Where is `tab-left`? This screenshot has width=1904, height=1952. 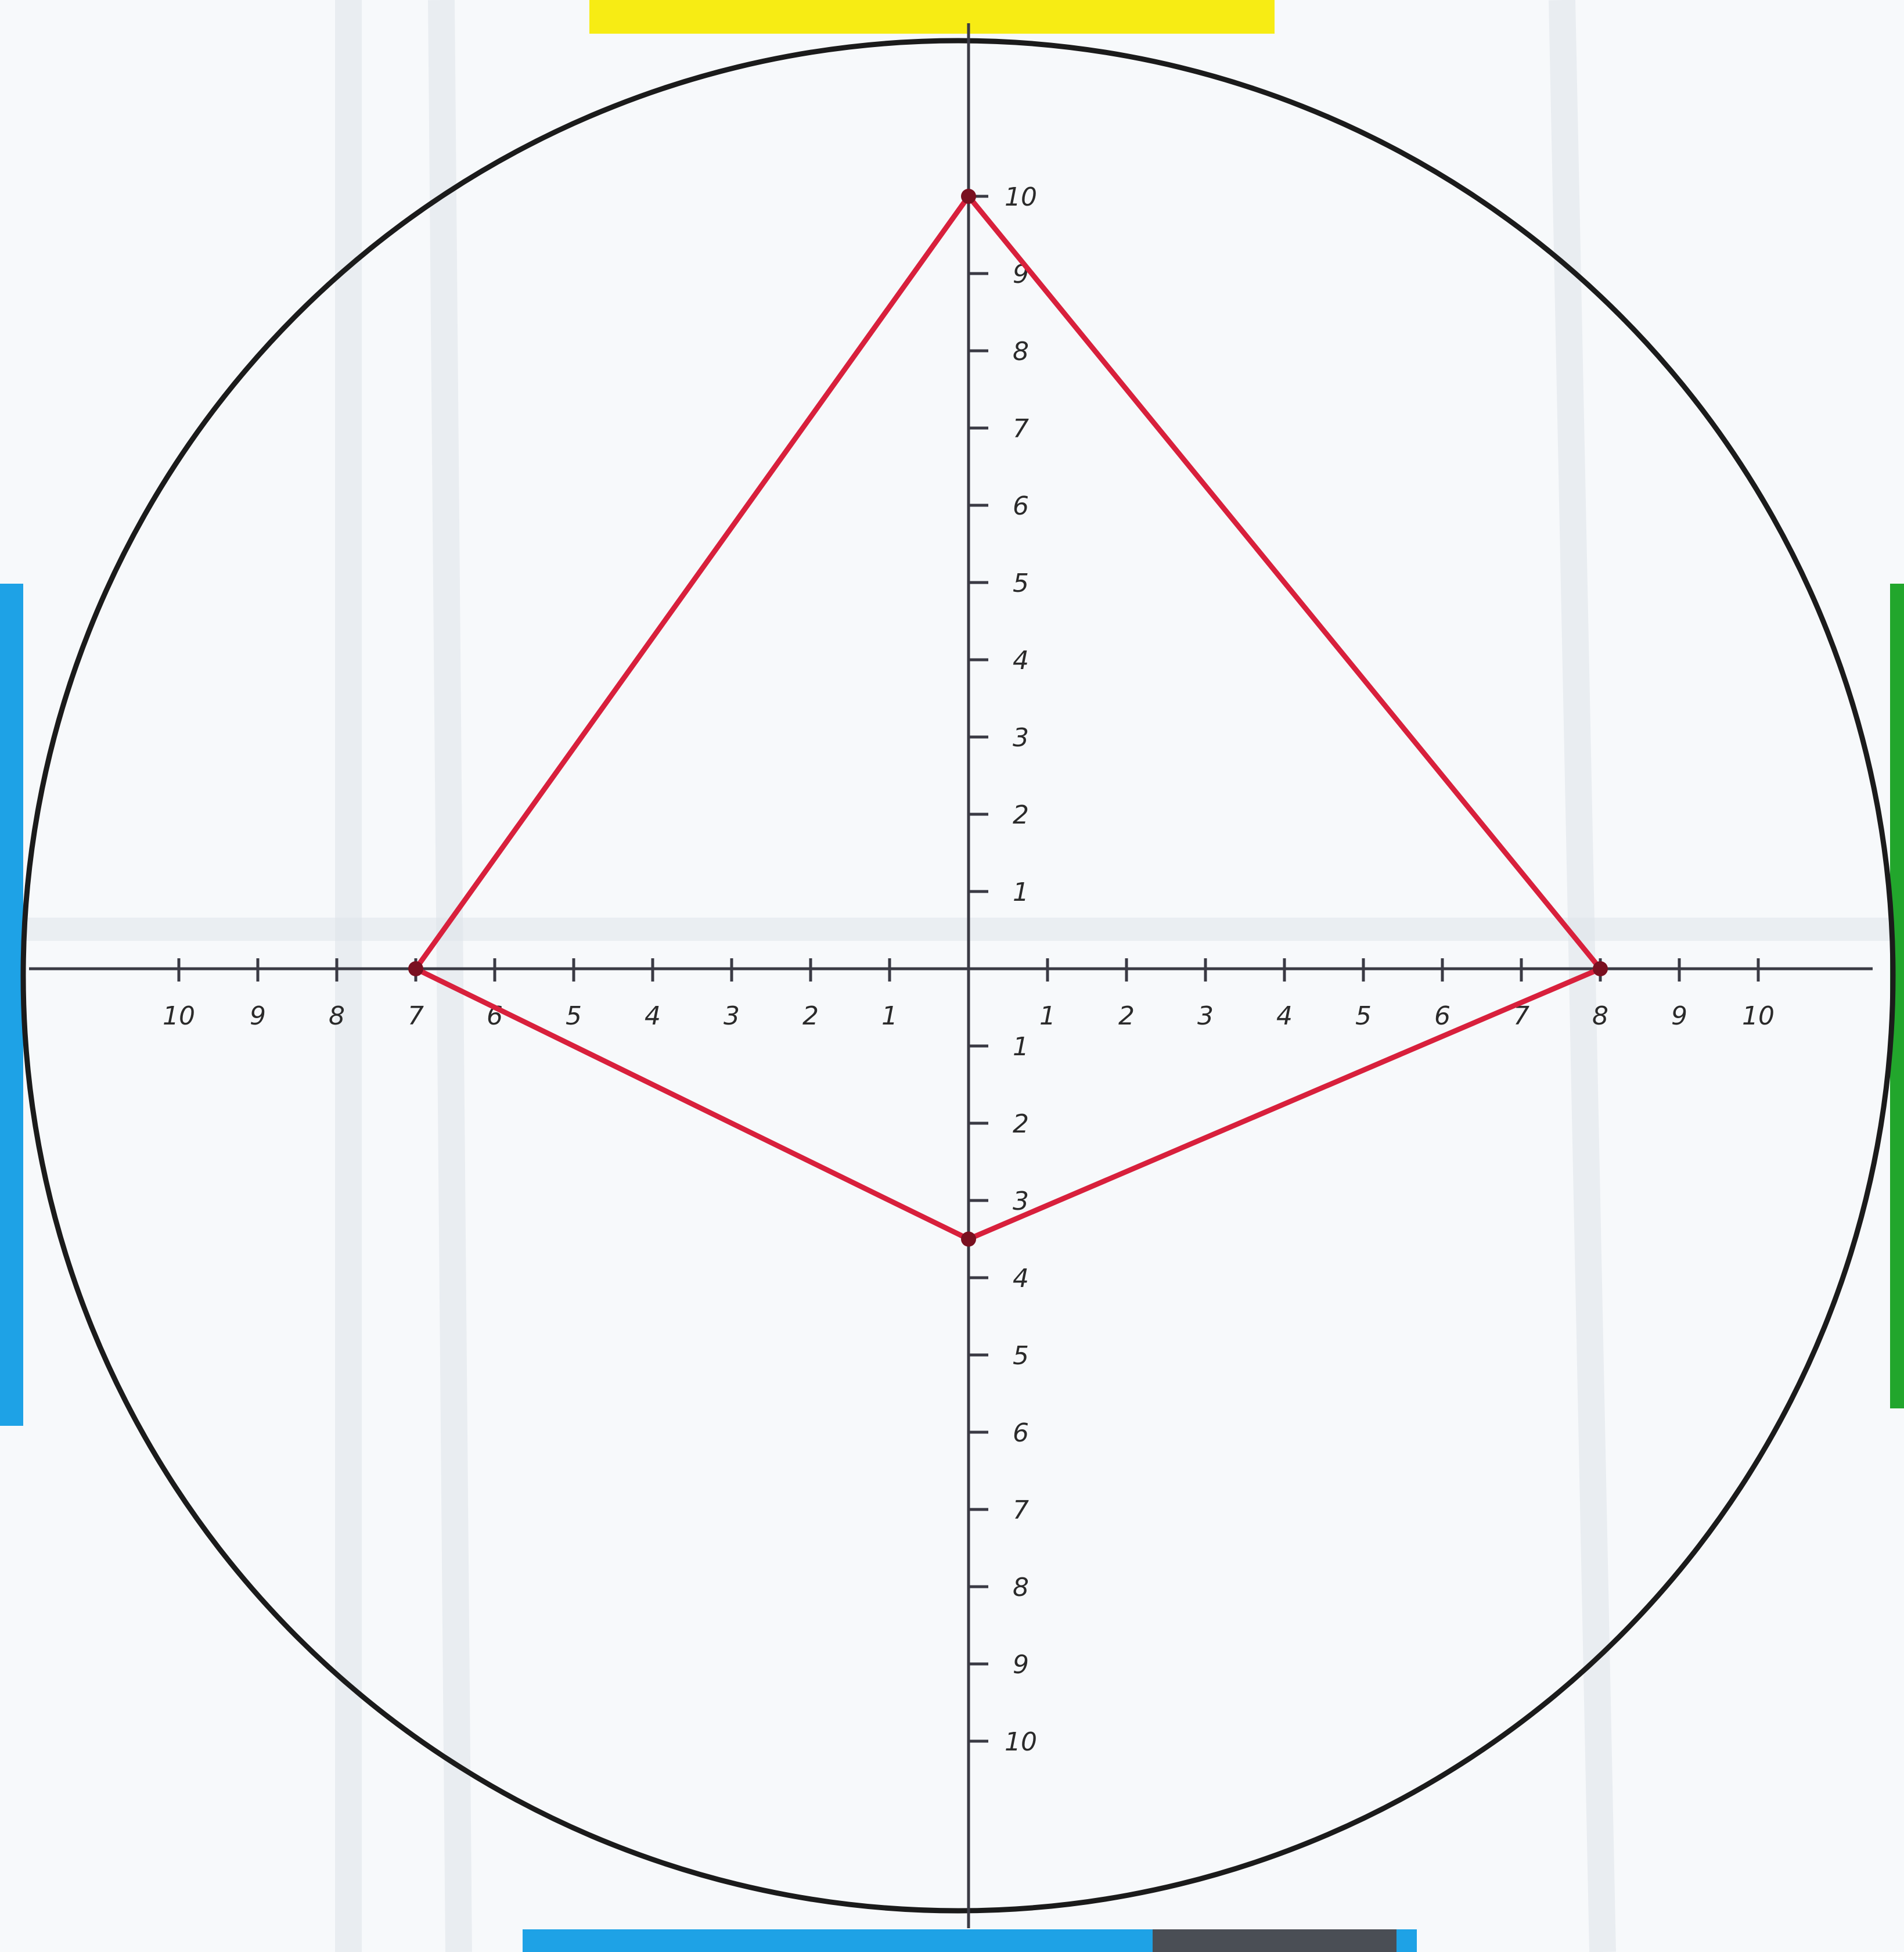
tab-left is located at coordinates (12, 1005).